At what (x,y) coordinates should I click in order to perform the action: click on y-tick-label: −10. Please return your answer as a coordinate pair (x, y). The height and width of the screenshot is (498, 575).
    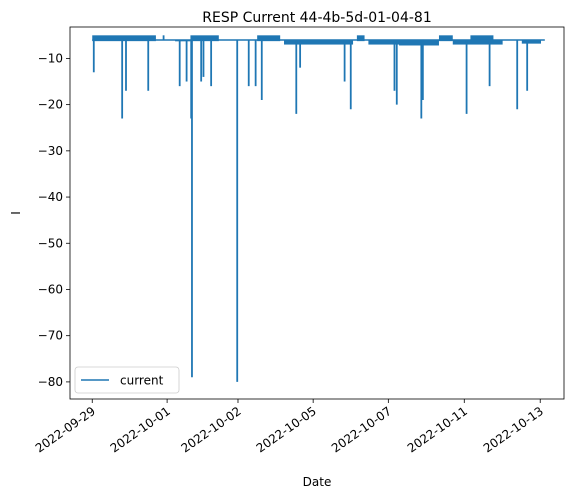
    Looking at the image, I should click on (50, 58).